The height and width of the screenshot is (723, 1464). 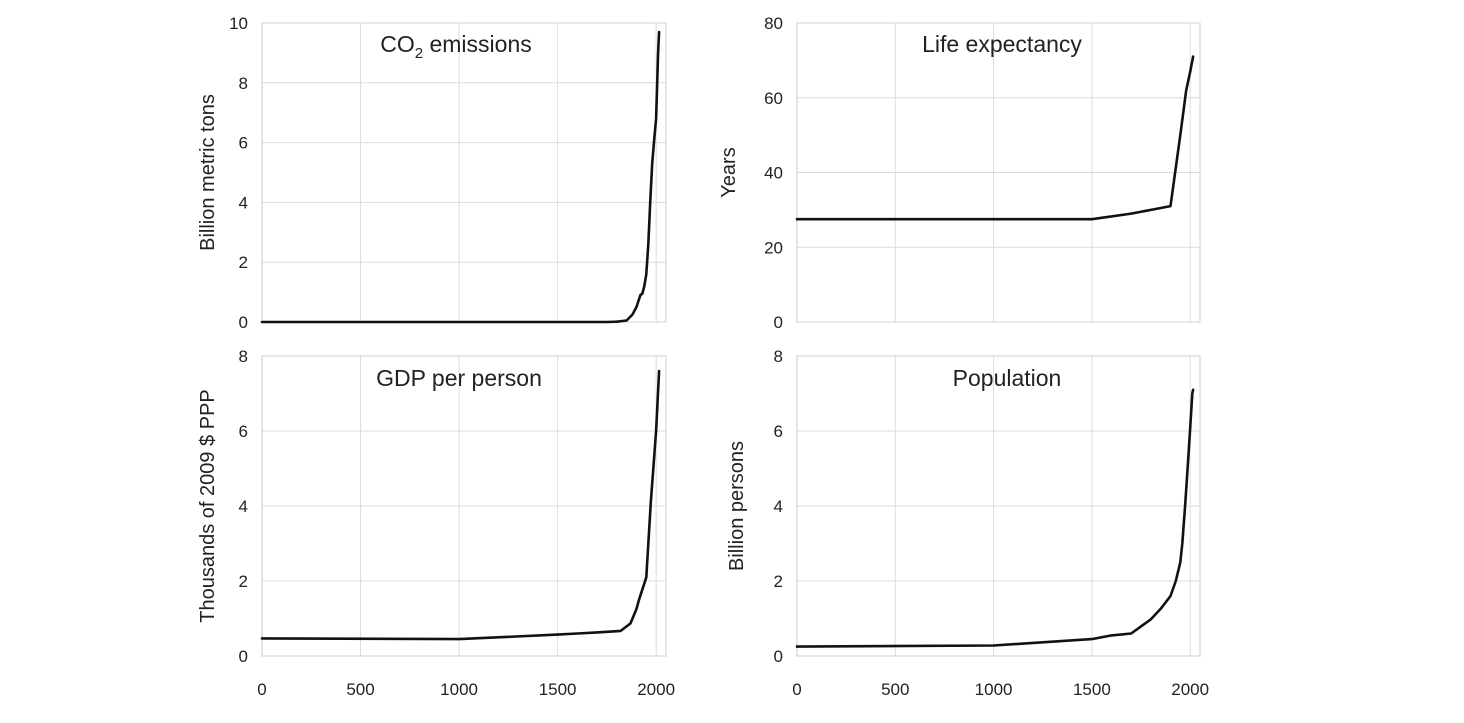 What do you see at coordinates (773, 173) in the screenshot?
I see `y-tick-label: 40` at bounding box center [773, 173].